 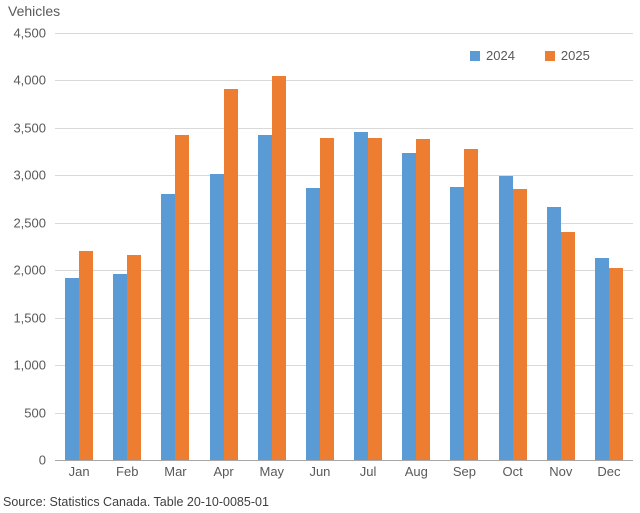 I want to click on y-tick-label: 500, so click(x=35, y=413).